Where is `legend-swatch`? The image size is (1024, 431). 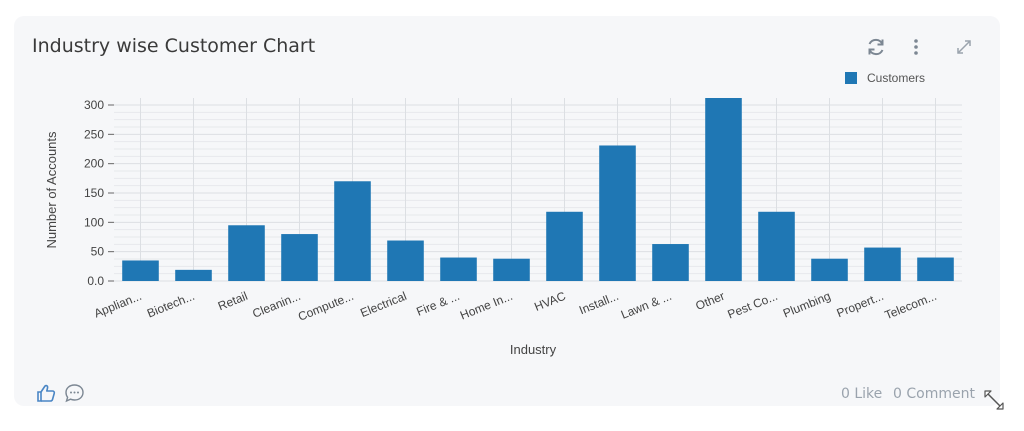
legend-swatch is located at coordinates (851, 78).